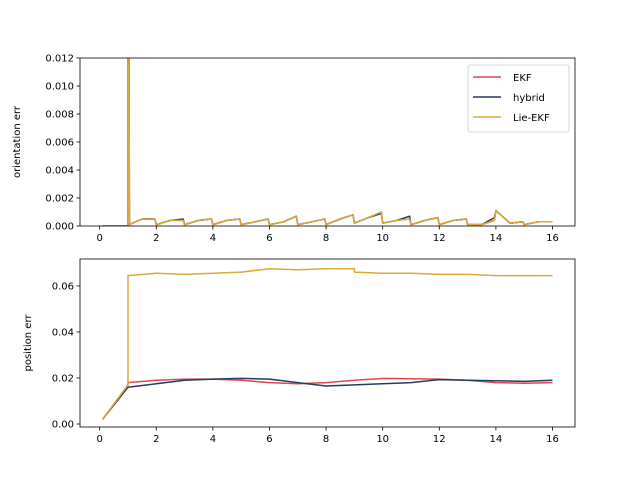 This screenshot has width=640, height=484. I want to click on y-axis-label: position err, so click(28, 343).